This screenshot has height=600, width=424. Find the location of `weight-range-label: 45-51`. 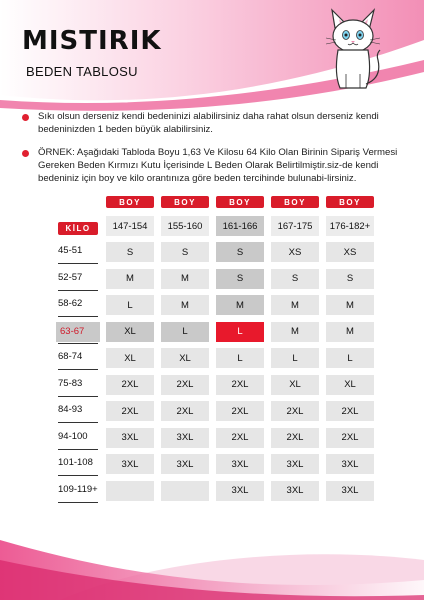

weight-range-label: 45-51 is located at coordinates (70, 250).